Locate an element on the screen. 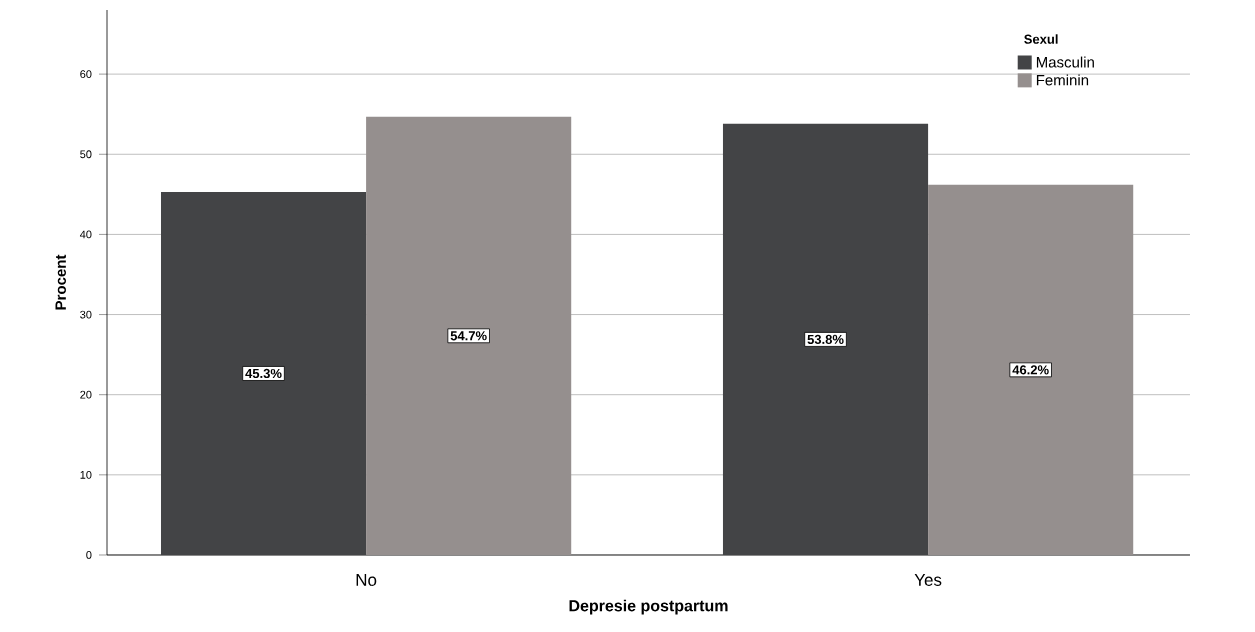  data-label: 45.3% is located at coordinates (263, 373).